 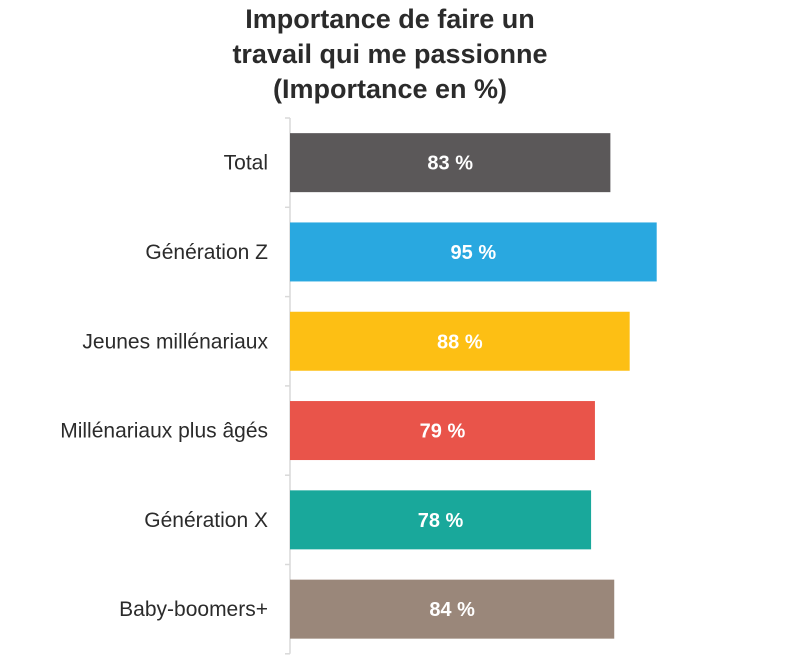 I want to click on value-label-3: 79 %, so click(x=443, y=432).